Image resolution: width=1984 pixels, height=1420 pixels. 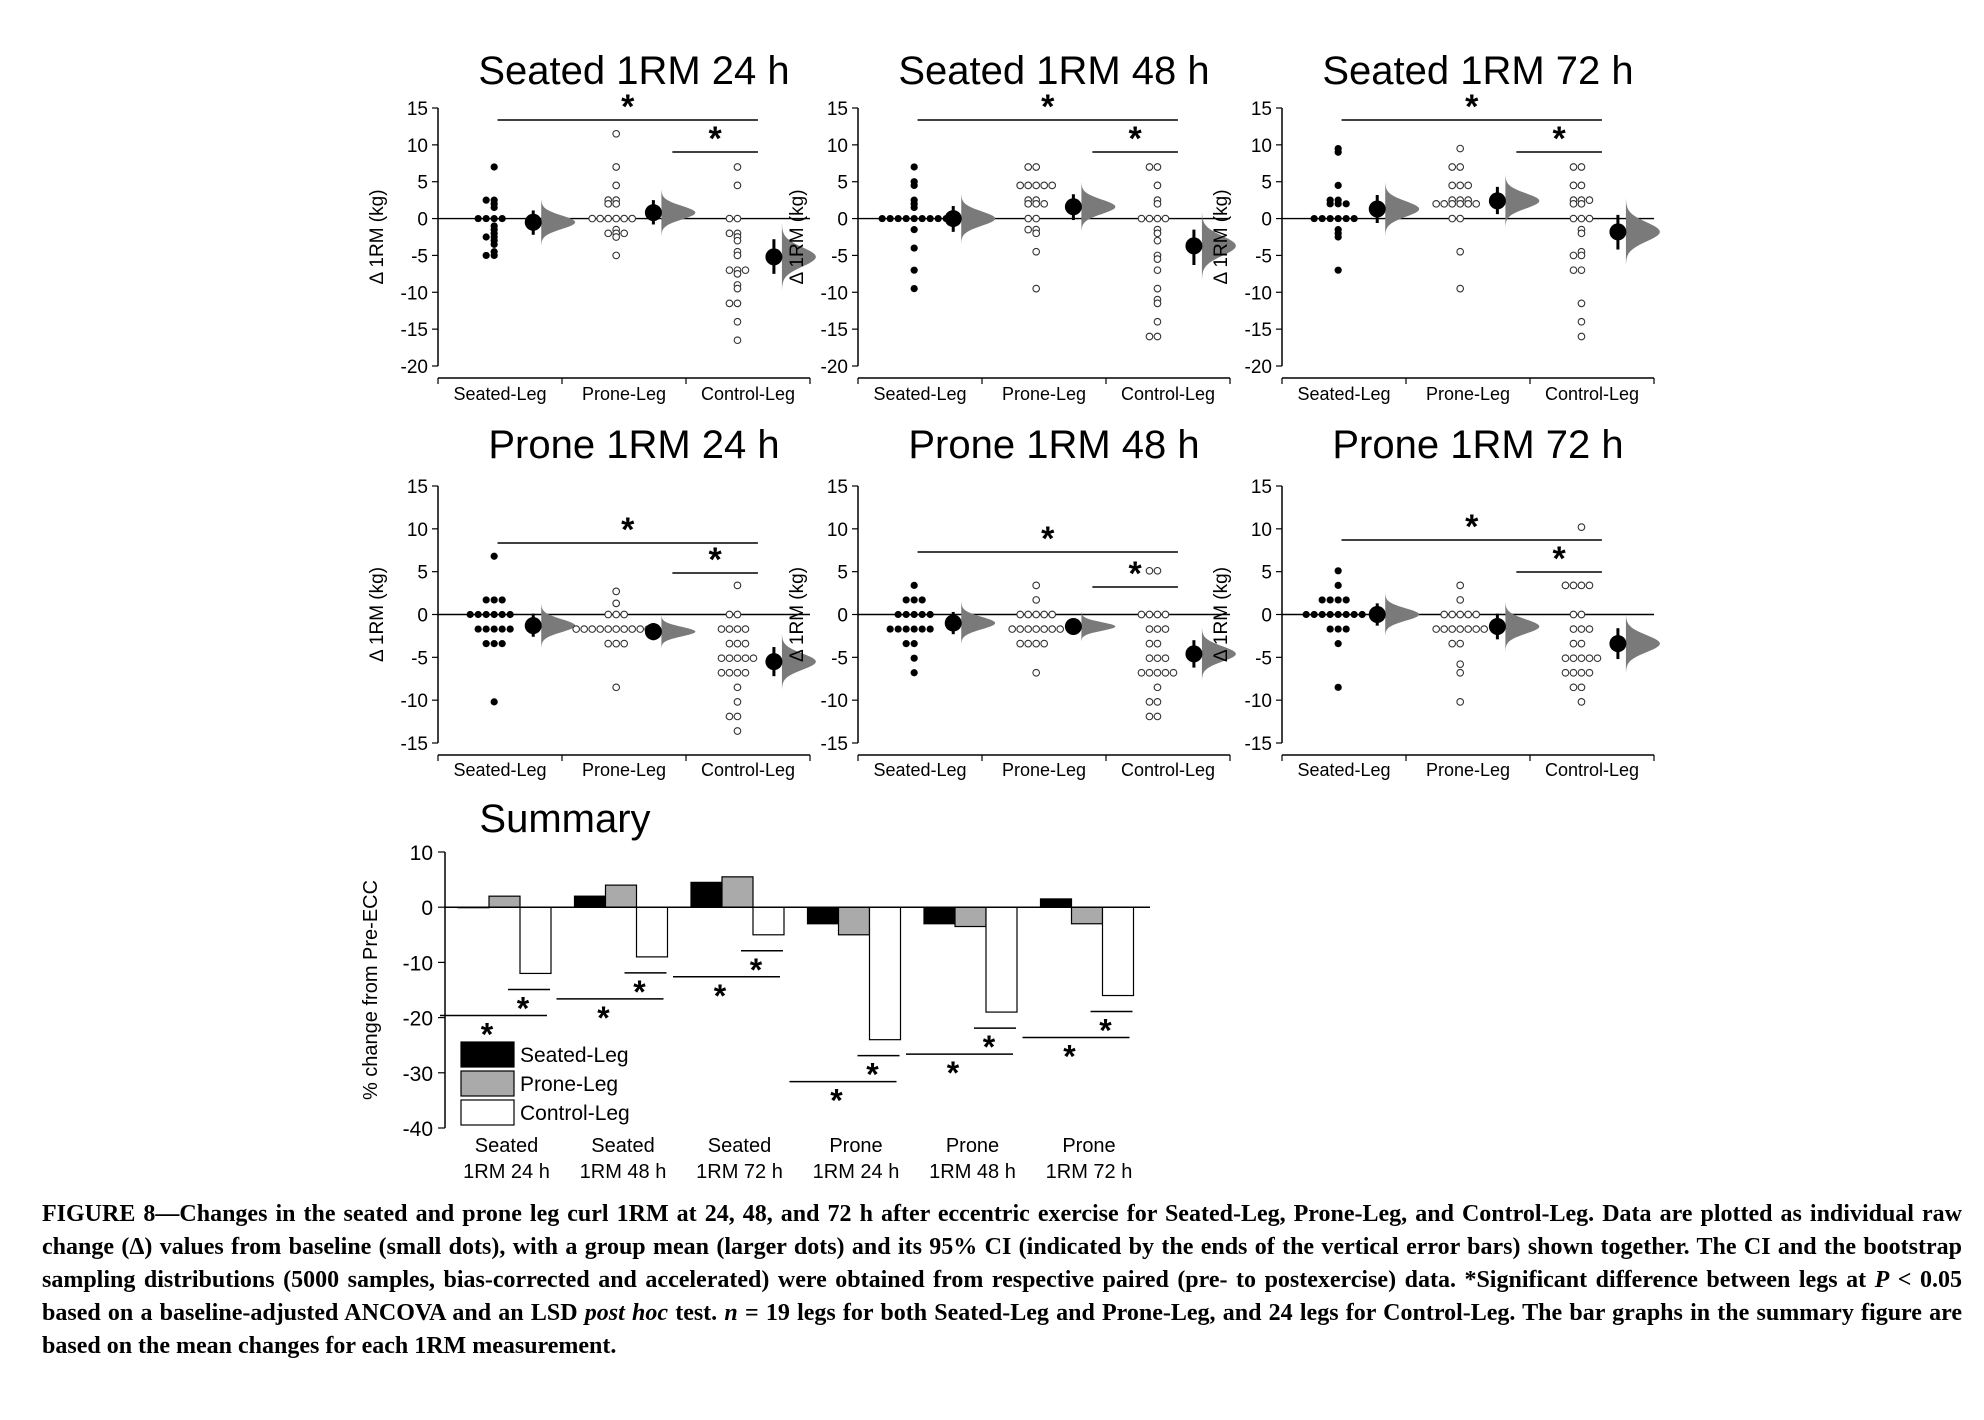 What do you see at coordinates (837, 530) in the screenshot?
I see `y-tick-label: 10` at bounding box center [837, 530].